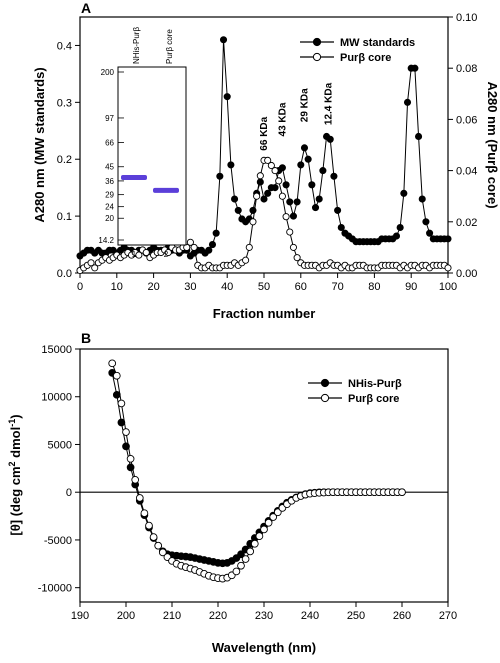  Describe the element at coordinates (55, 589) in the screenshot. I see `panel-b-y-tick-label: -10000` at that location.